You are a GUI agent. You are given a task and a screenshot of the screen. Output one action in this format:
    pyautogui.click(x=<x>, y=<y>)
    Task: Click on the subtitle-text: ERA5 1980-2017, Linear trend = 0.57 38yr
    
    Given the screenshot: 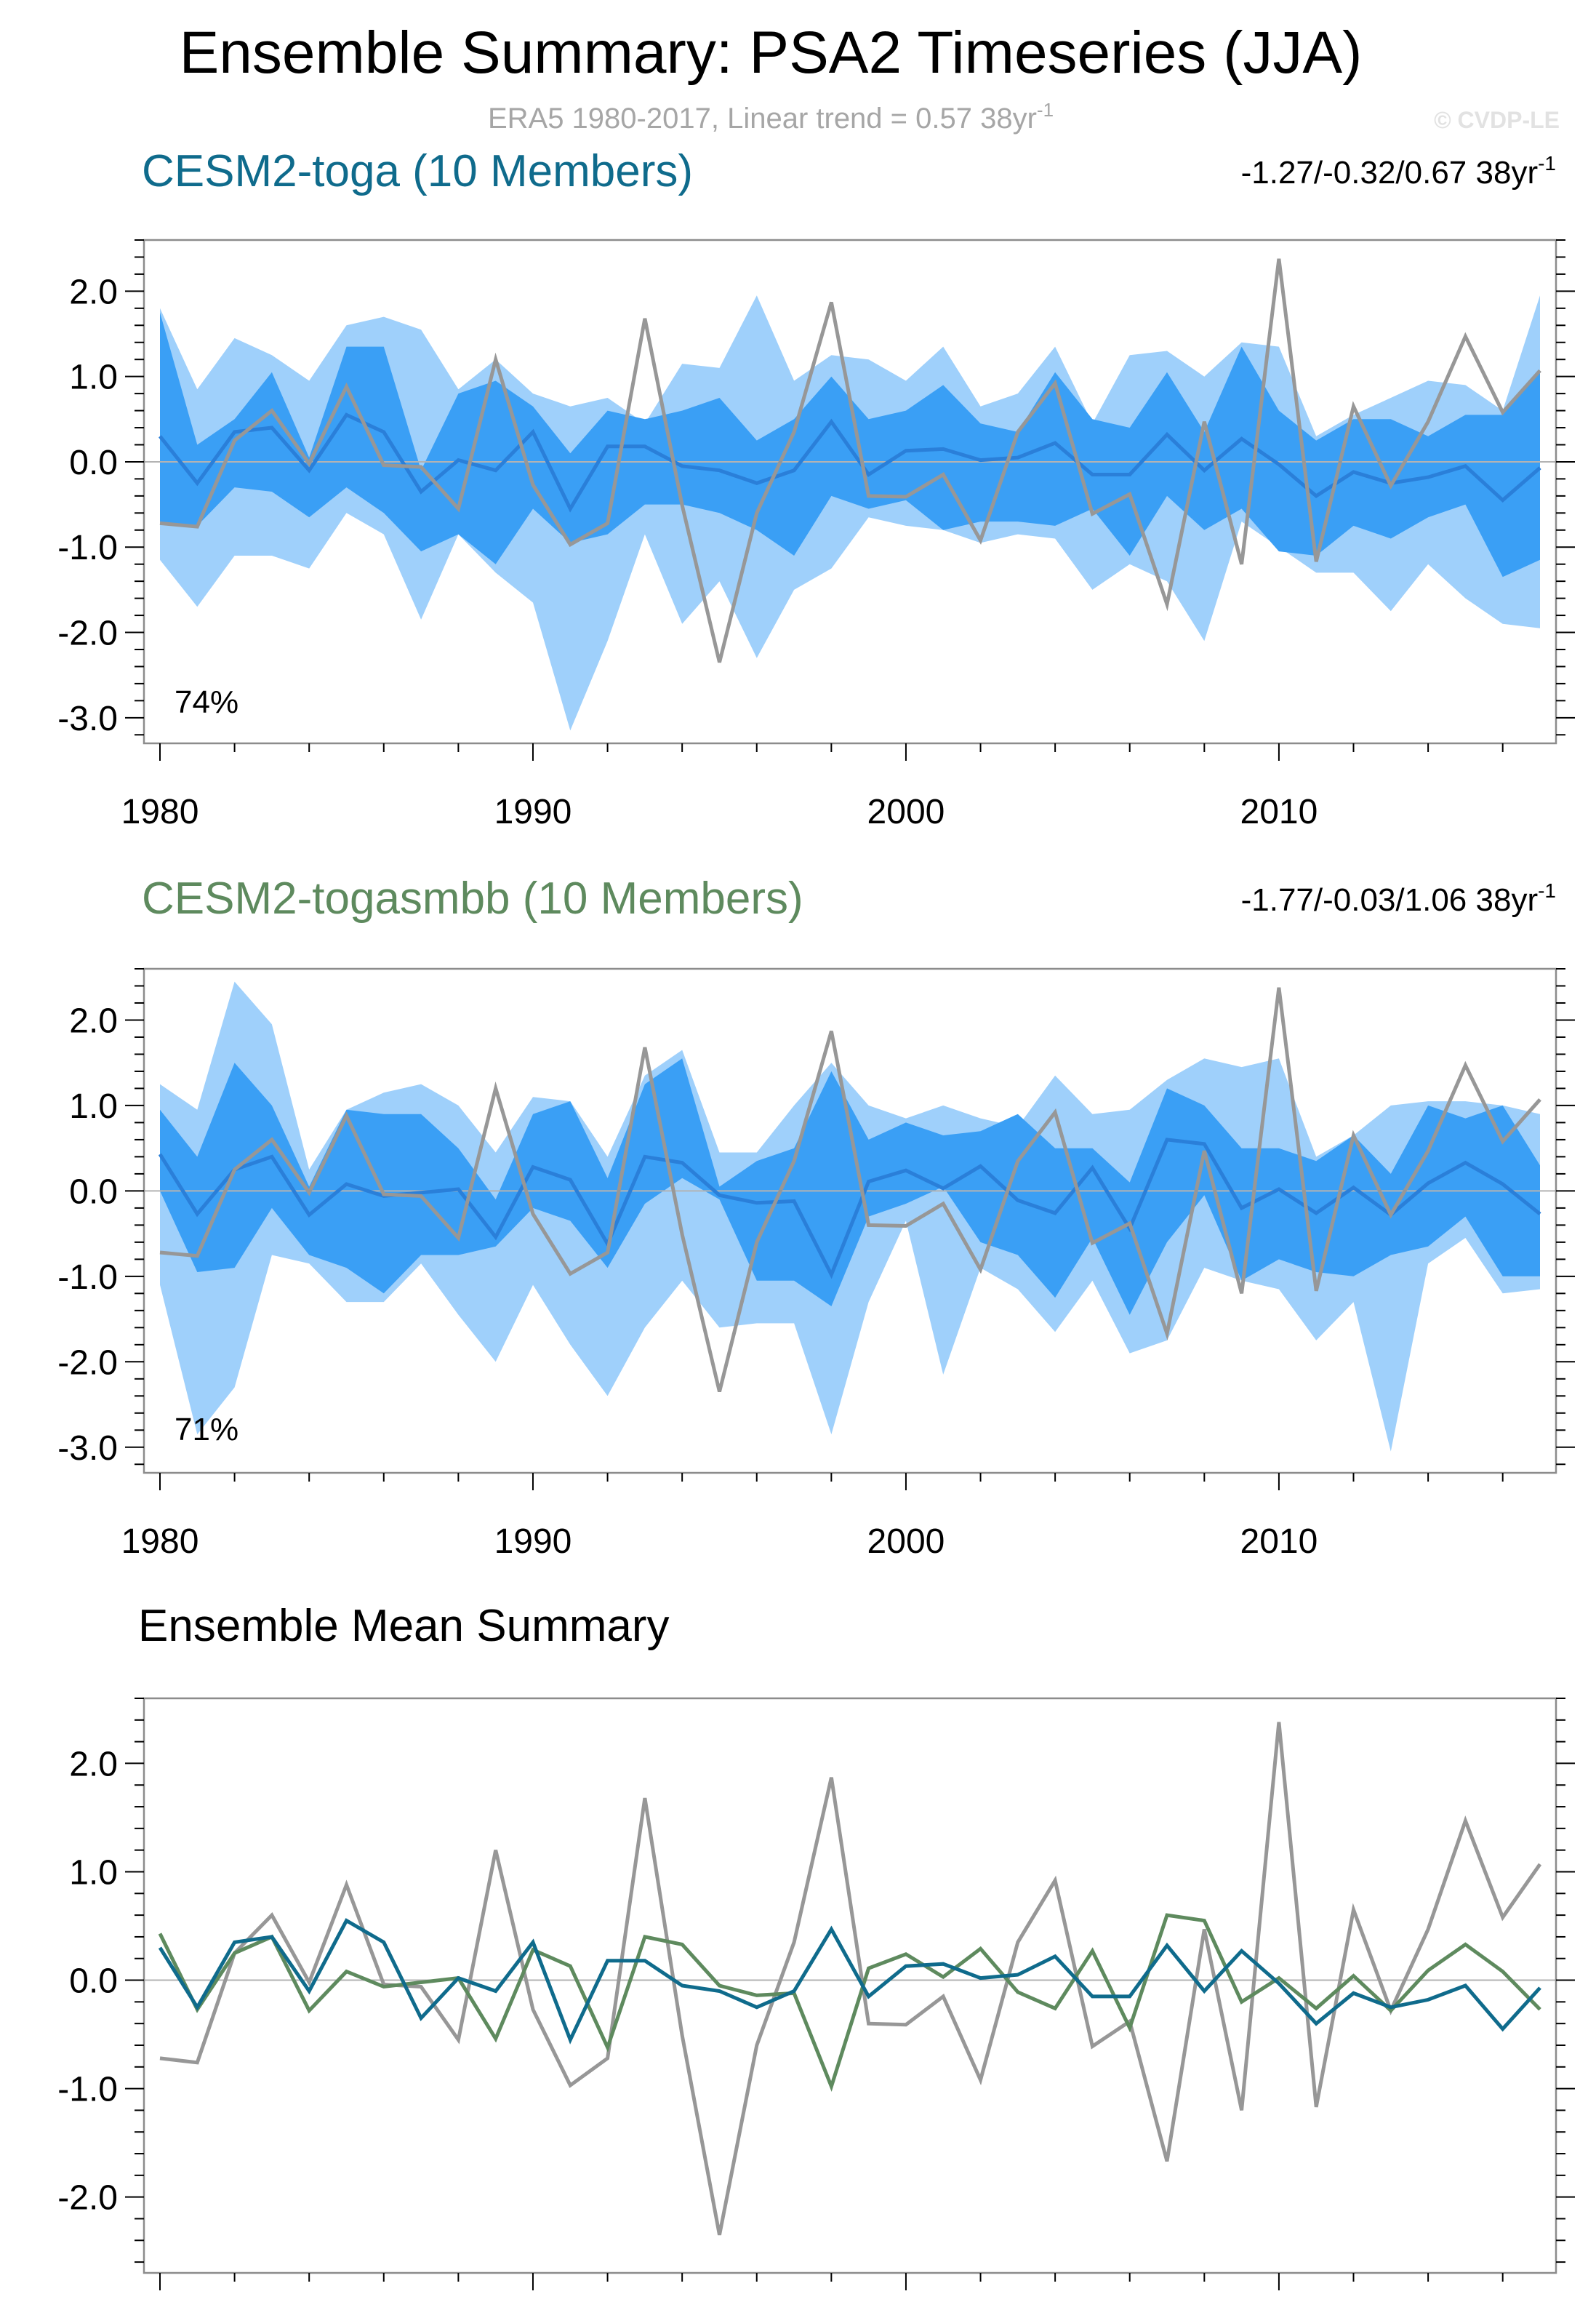 What is the action you would take?
    pyautogui.click(x=763, y=119)
    